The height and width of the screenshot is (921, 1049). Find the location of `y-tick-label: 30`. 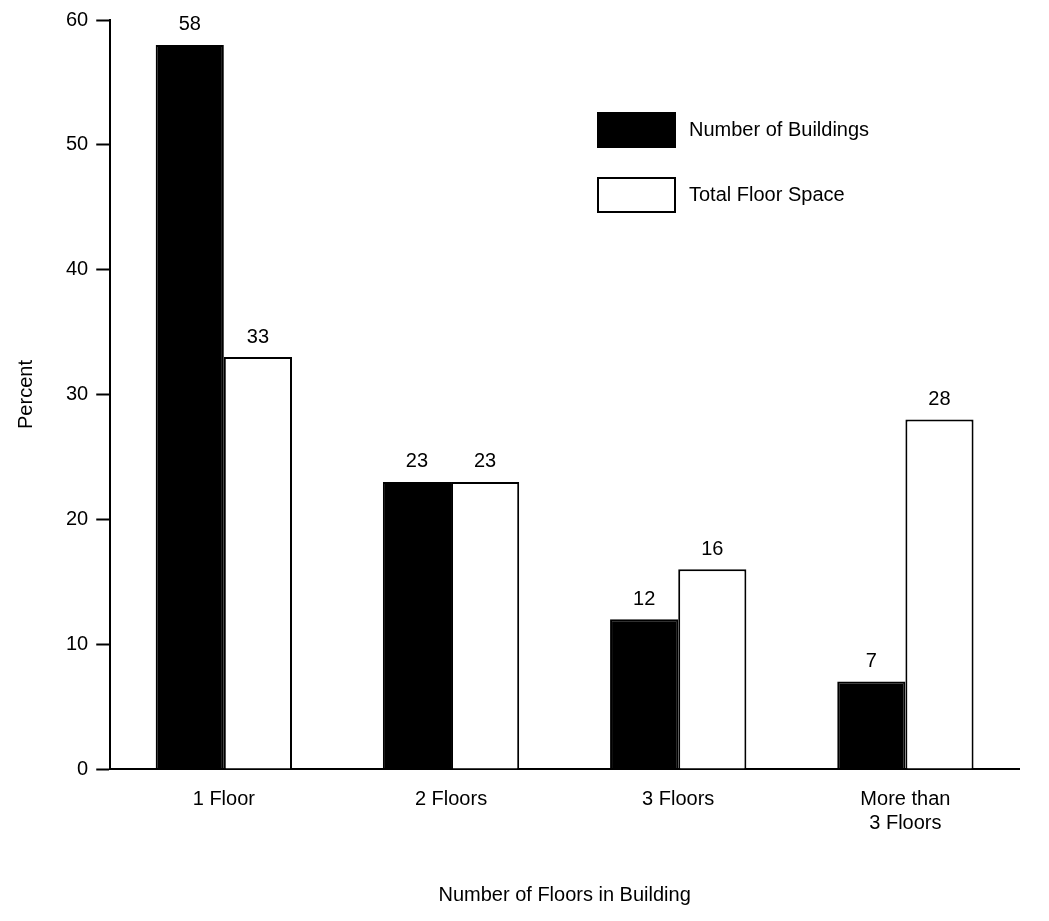

y-tick-label: 30 is located at coordinates (77, 393).